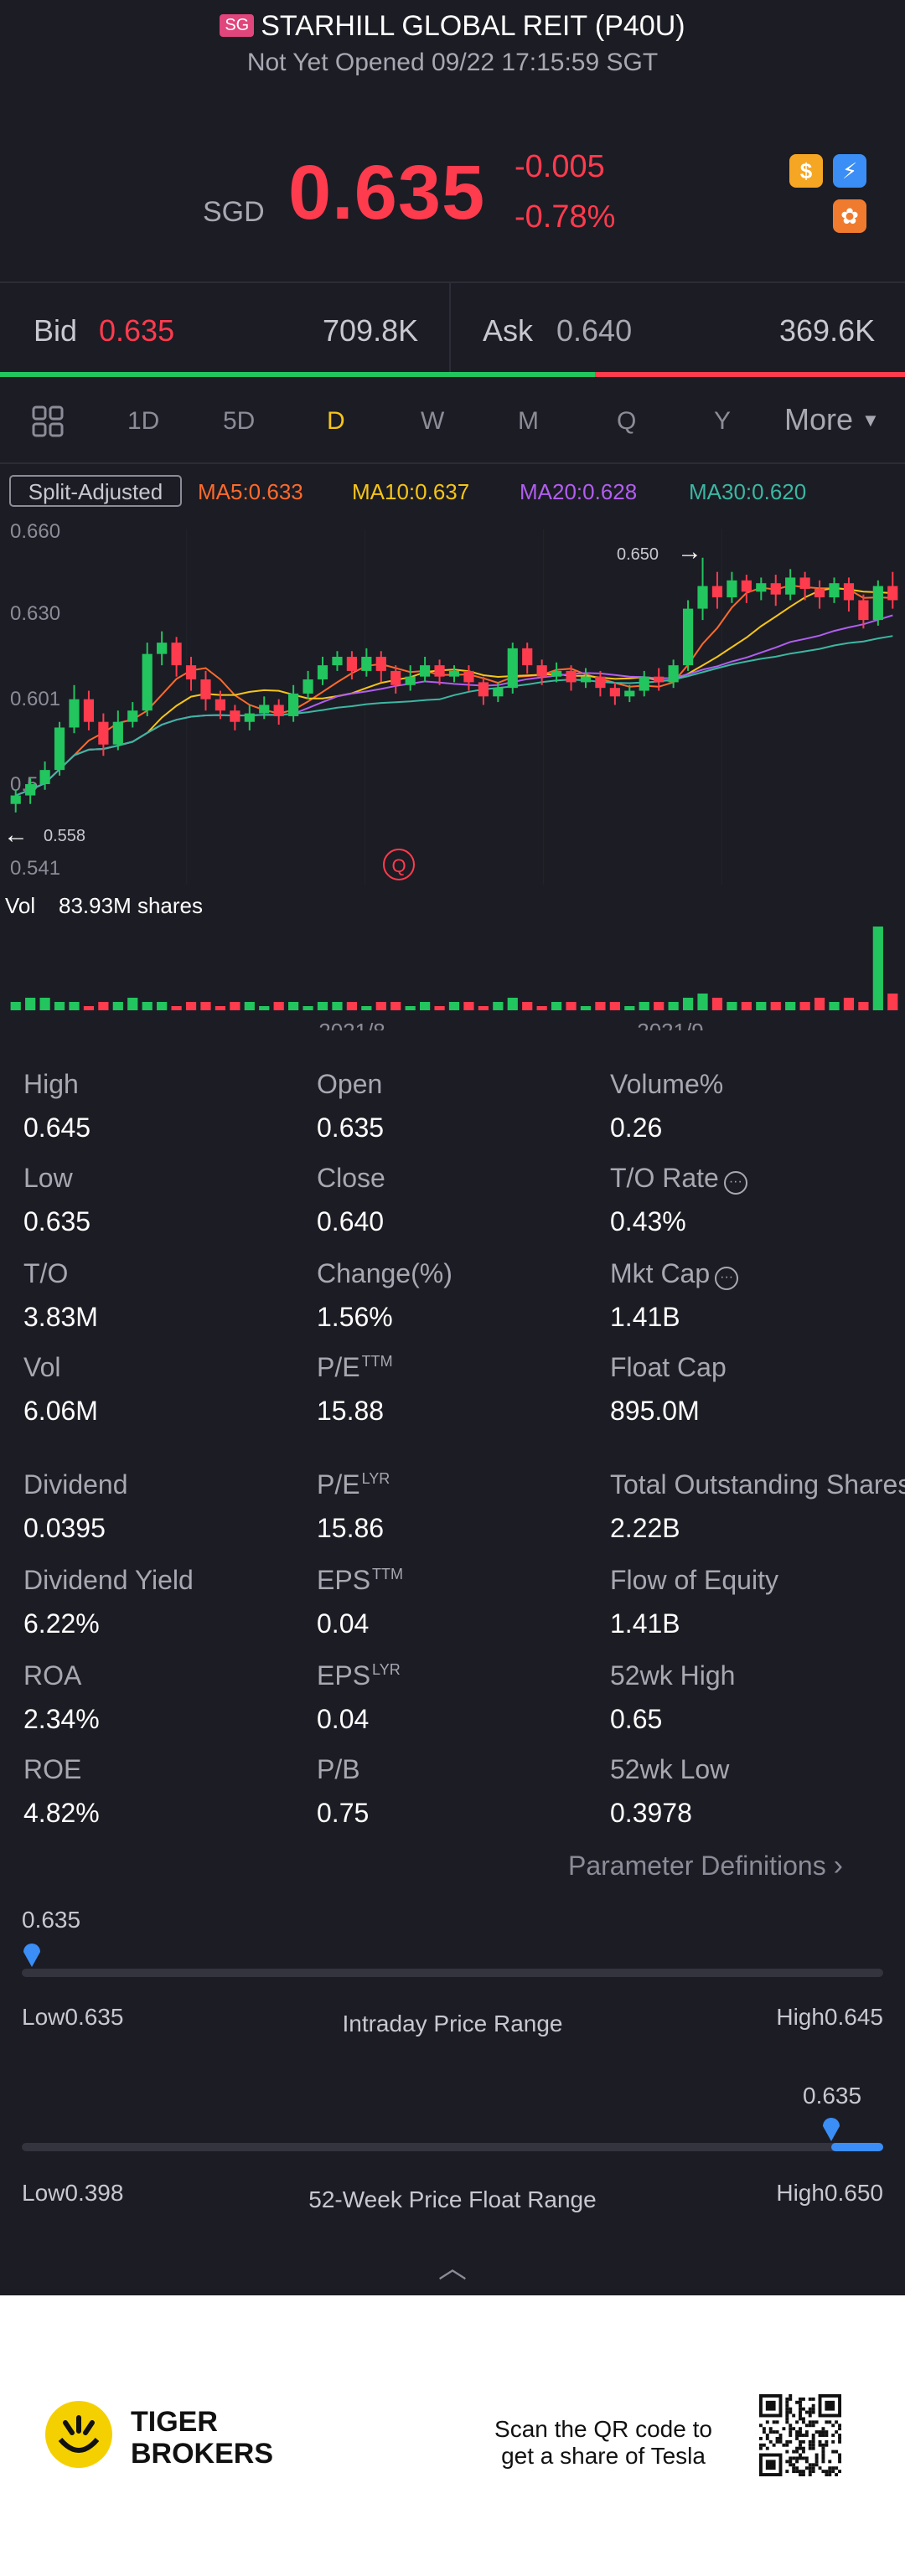 The height and width of the screenshot is (2576, 905). Describe the element at coordinates (757, 1484) in the screenshot. I see `stat-label-text: Total Outstanding Shares` at that location.